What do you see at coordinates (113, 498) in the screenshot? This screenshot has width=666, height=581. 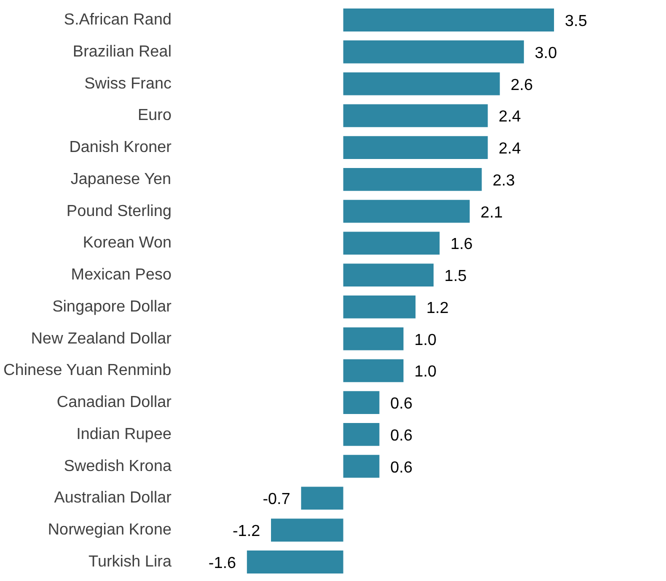 I see `y-tick-label: Australian Dollar` at bounding box center [113, 498].